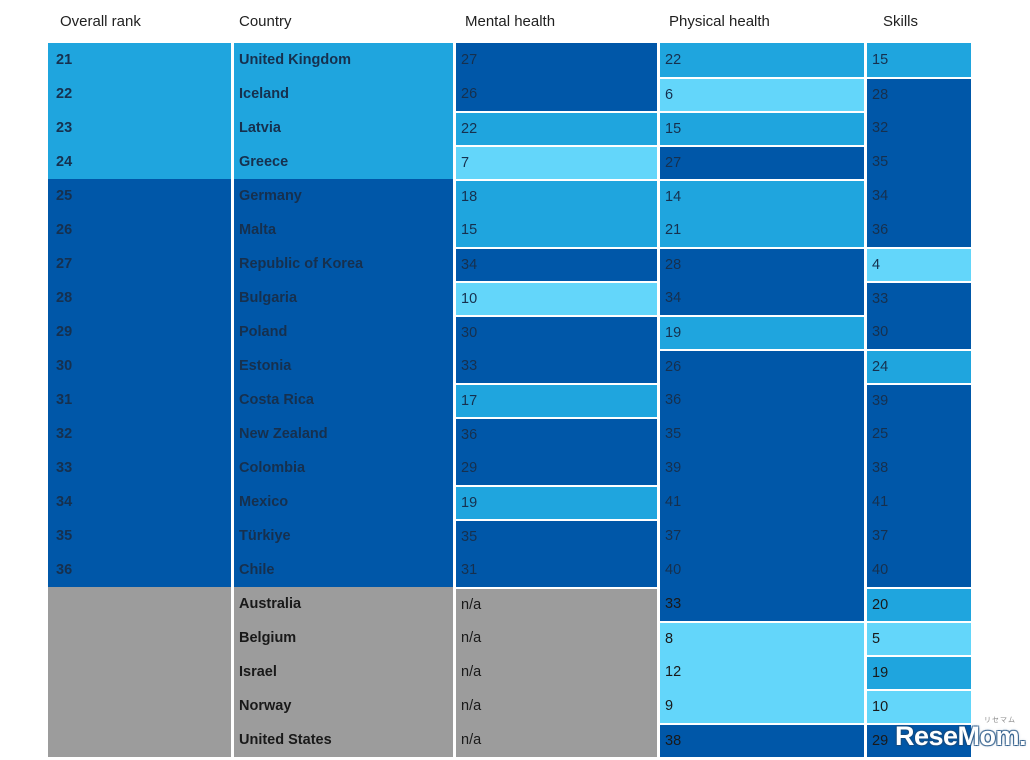 Image resolution: width=1030 pixels, height=760 pixels. I want to click on physical-health-cell: 8, so click(762, 638).